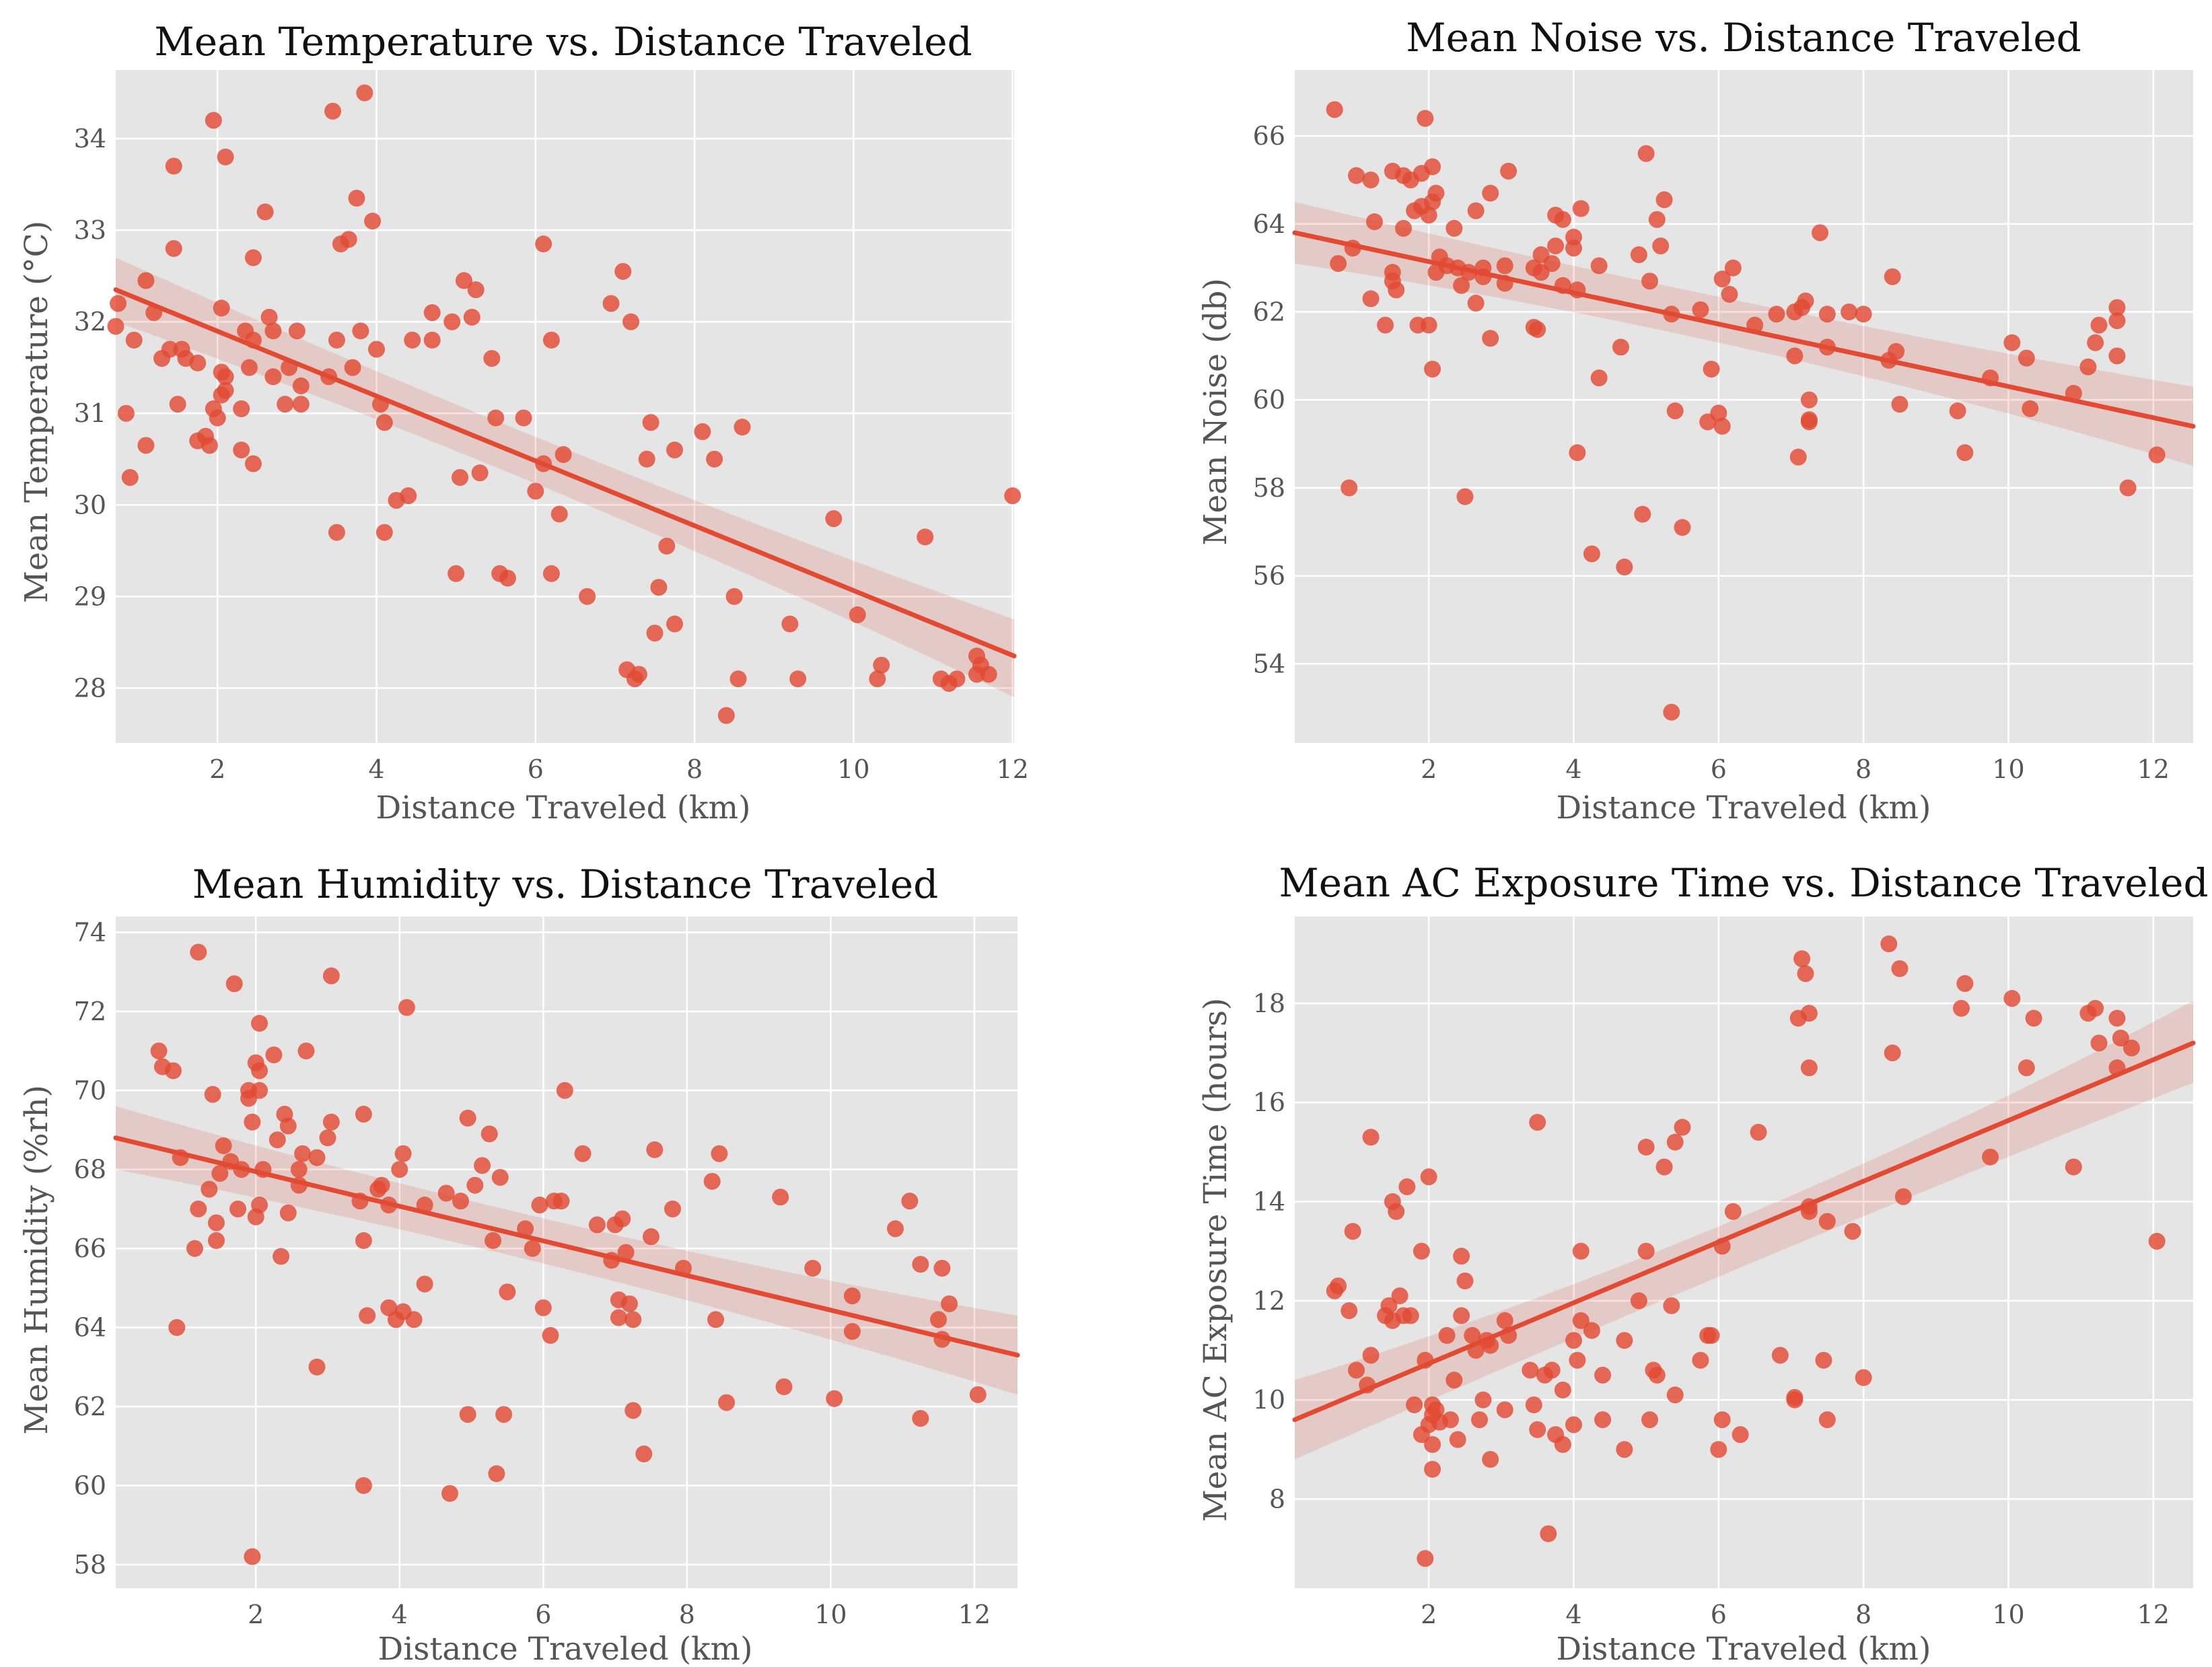  Describe the element at coordinates (90, 688) in the screenshot. I see `y-tick-label: 28` at that location.